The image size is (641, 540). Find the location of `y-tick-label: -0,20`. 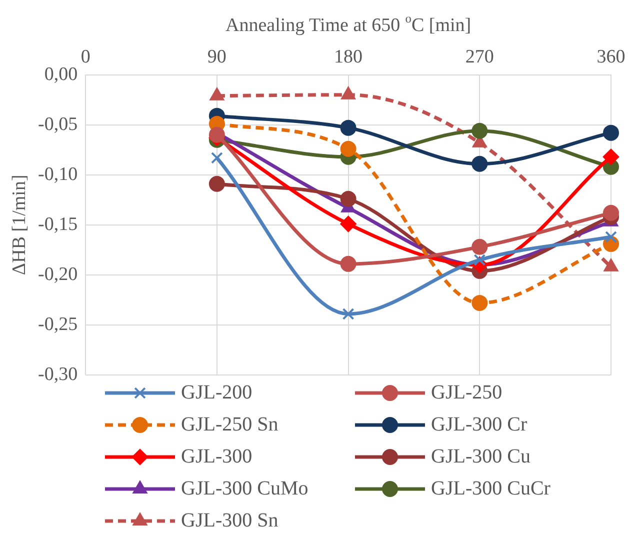

y-tick-label: -0,20 is located at coordinates (58, 274).